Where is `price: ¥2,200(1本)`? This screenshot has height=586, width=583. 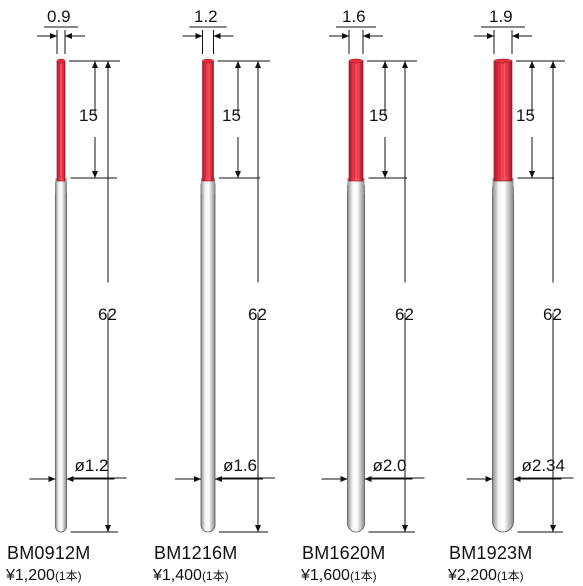 price: ¥2,200(1本) is located at coordinates (486, 576).